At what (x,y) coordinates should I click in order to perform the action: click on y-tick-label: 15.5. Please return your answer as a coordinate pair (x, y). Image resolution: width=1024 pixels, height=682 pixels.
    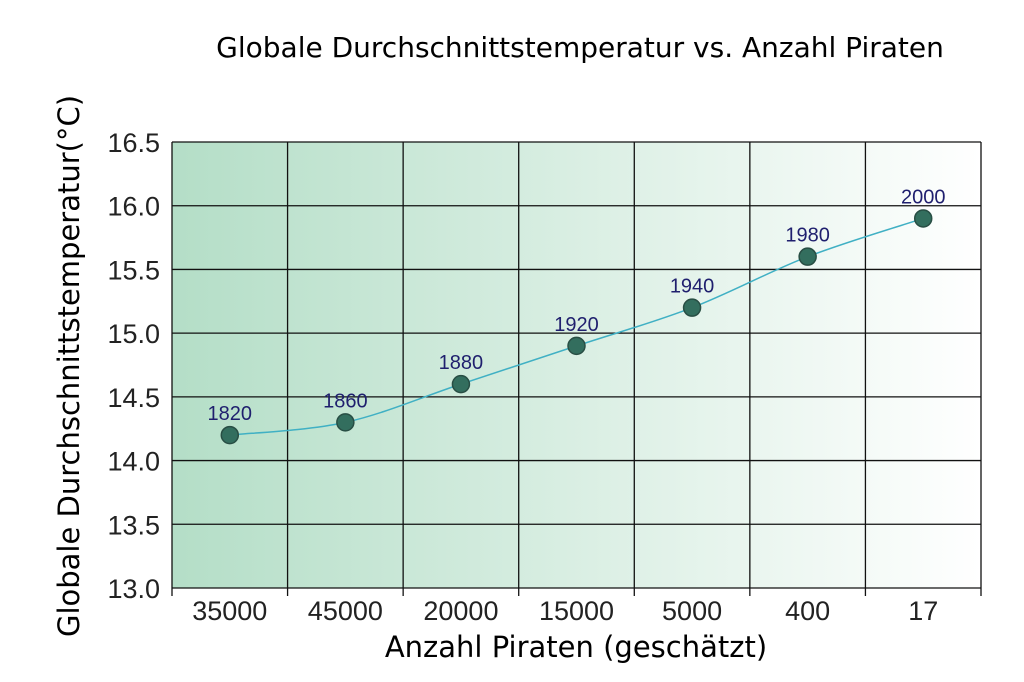
    Looking at the image, I should click on (133, 270).